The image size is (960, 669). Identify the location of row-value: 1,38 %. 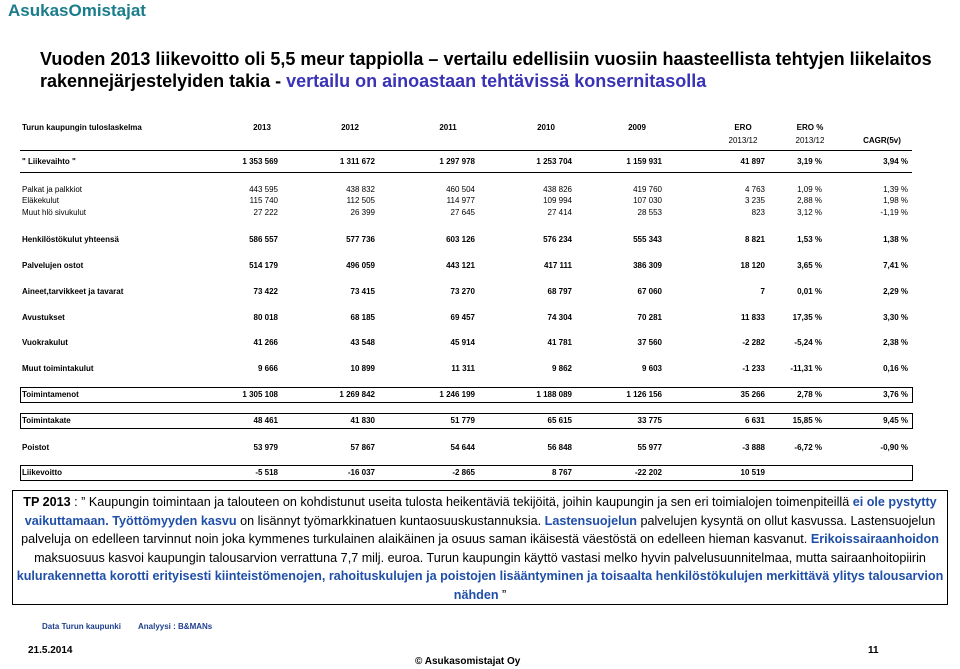
(895, 239).